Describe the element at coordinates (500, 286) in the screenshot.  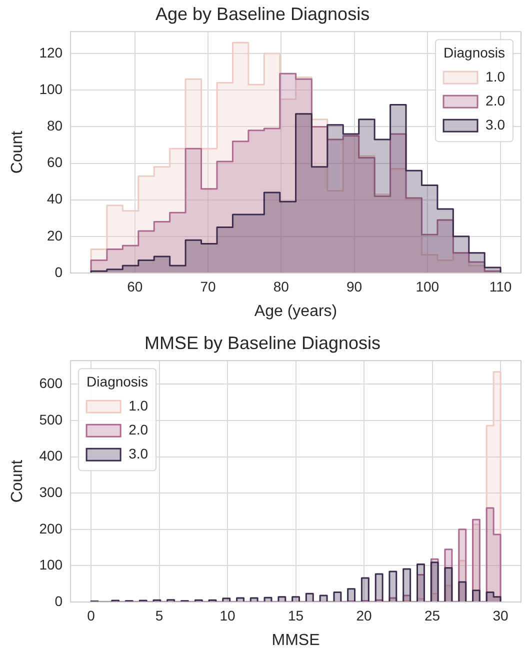
I see `x-tick-label: 110` at that location.